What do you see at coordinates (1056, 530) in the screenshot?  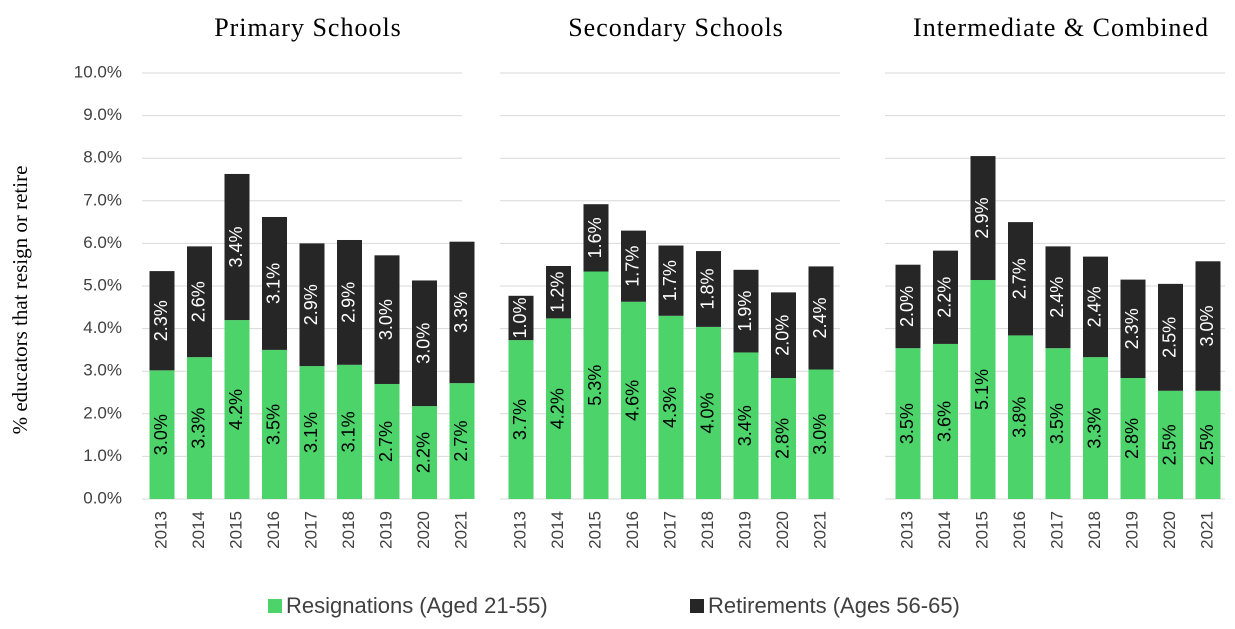 I see `x-tick-label: 2017` at bounding box center [1056, 530].